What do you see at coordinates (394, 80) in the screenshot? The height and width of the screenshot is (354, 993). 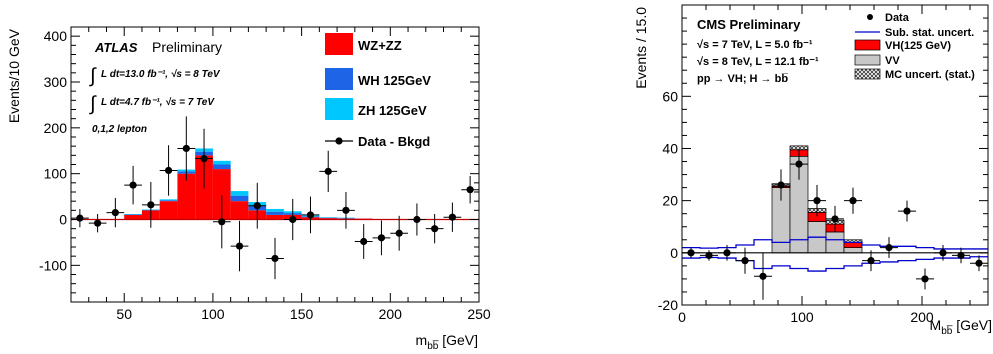 I see `legend-label: WH 125GeV` at bounding box center [394, 80].